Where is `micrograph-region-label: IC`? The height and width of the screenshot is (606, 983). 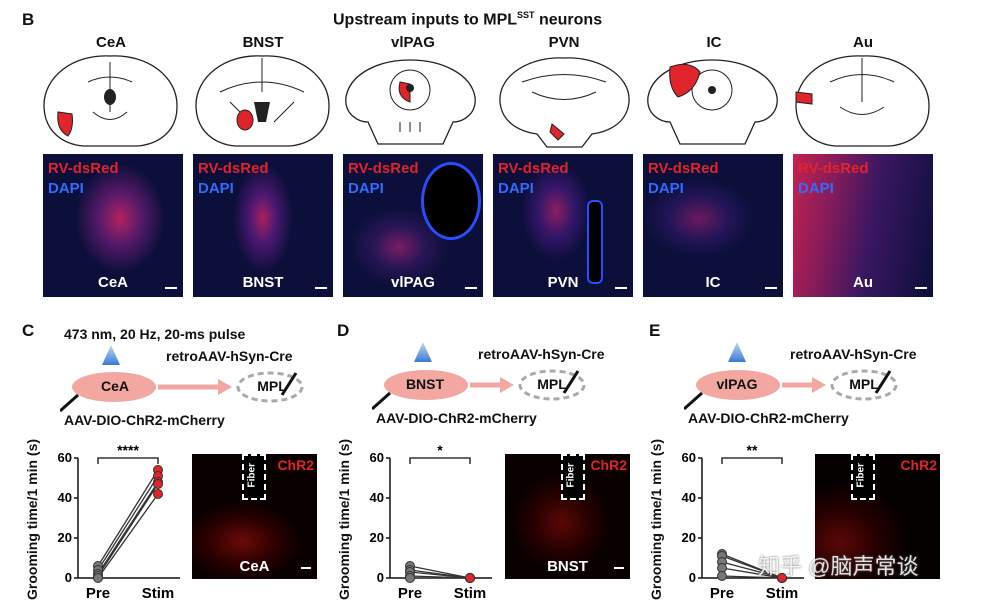
micrograph-region-label: IC is located at coordinates (713, 282).